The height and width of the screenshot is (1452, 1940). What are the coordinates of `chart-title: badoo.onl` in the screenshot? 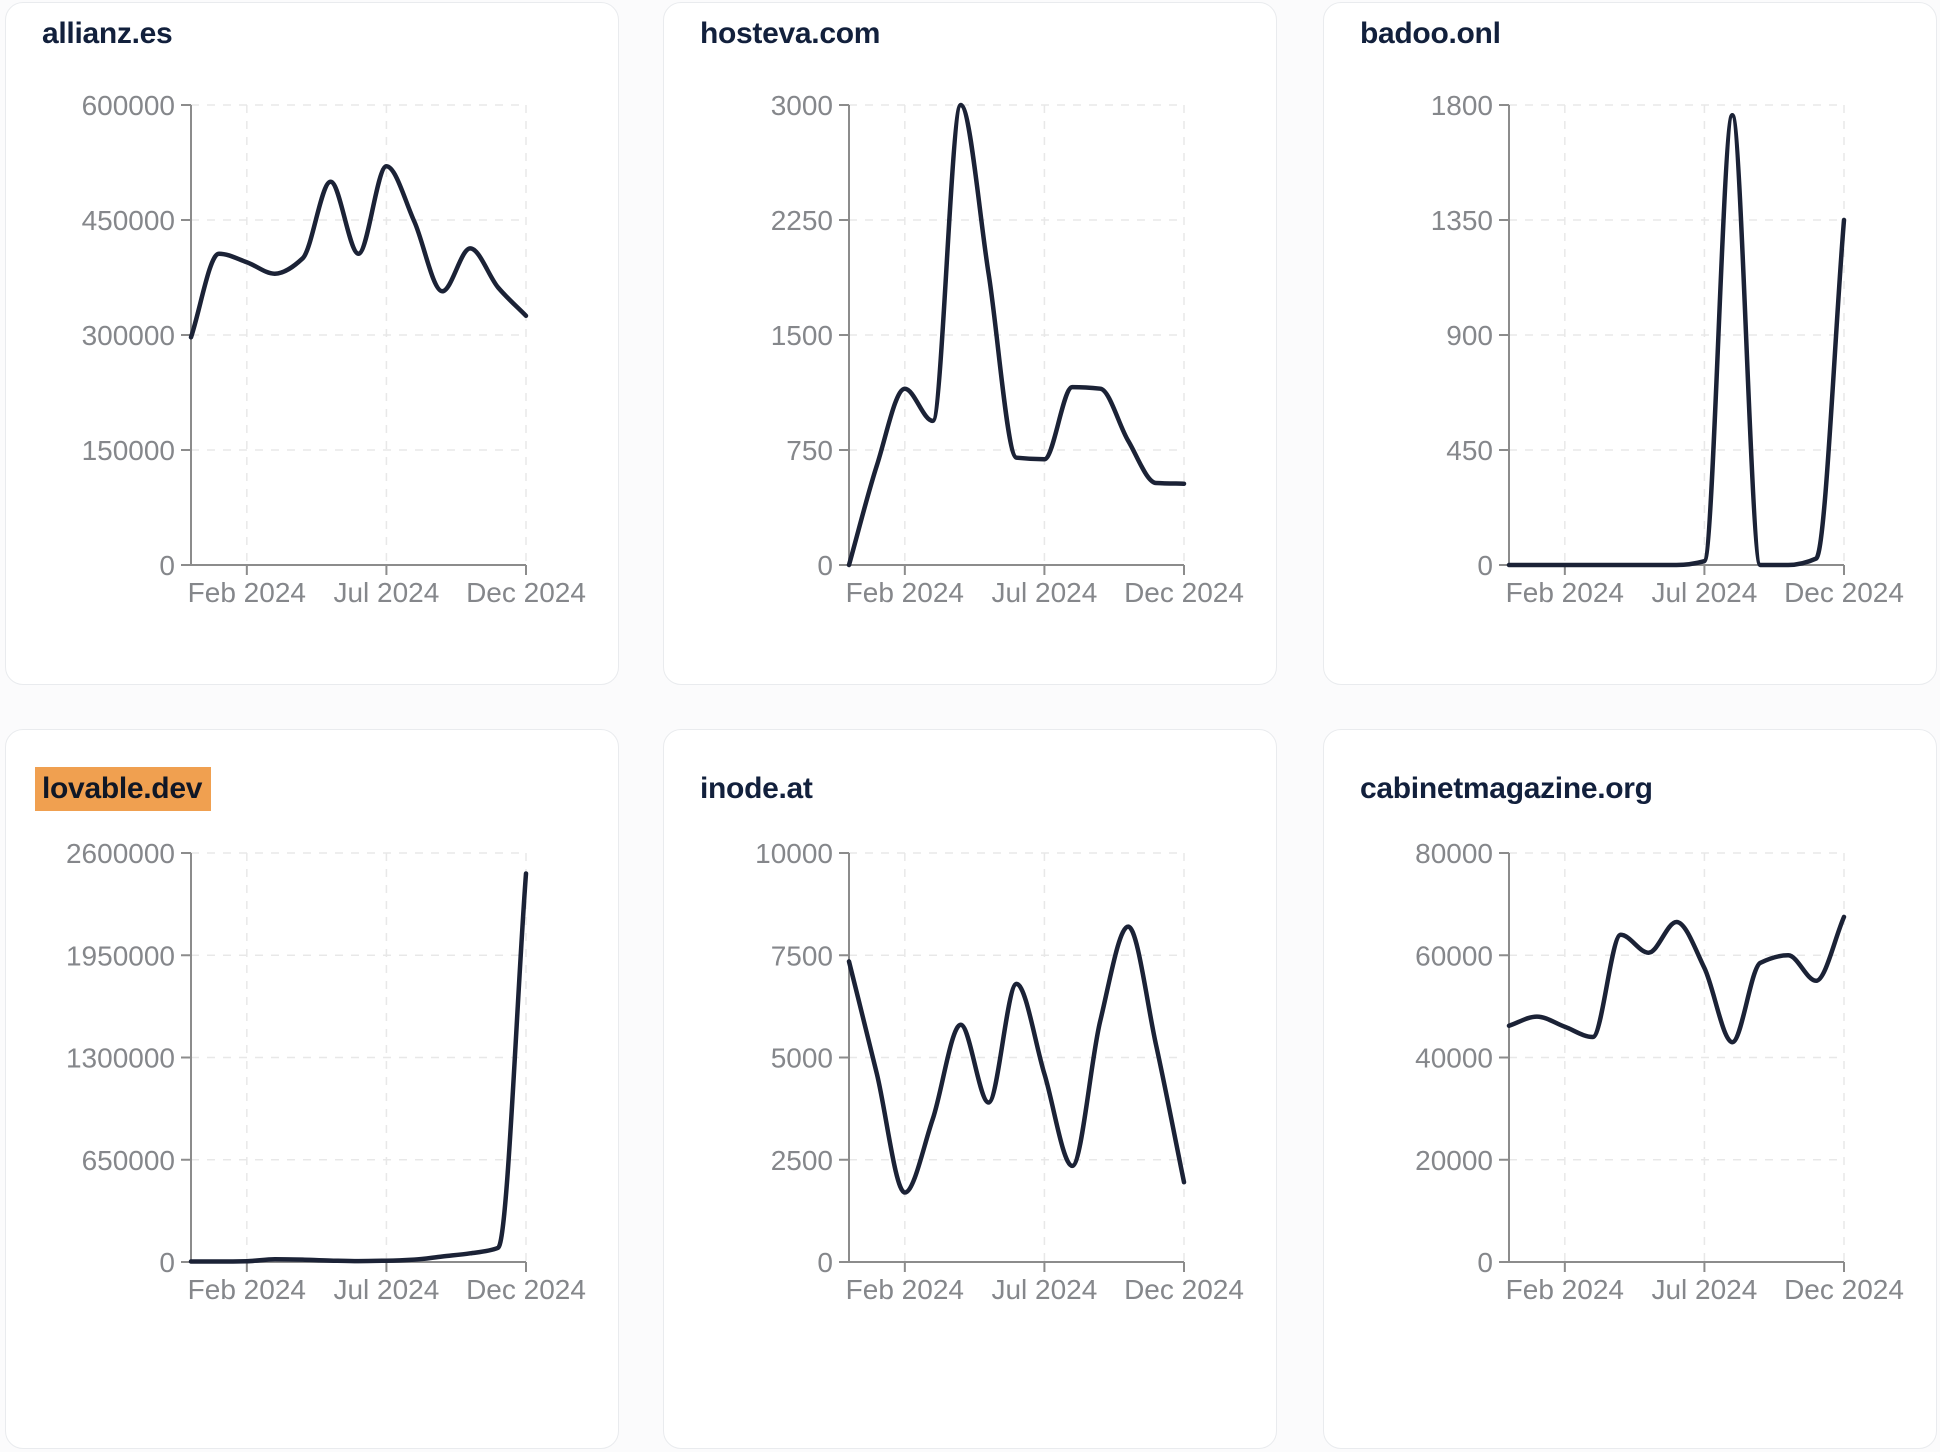 It's located at (1430, 34).